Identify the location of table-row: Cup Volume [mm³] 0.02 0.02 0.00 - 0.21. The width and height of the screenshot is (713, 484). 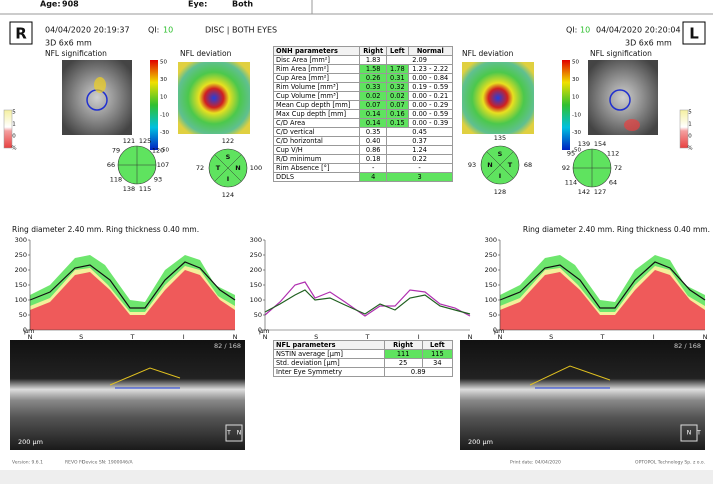
(363, 96).